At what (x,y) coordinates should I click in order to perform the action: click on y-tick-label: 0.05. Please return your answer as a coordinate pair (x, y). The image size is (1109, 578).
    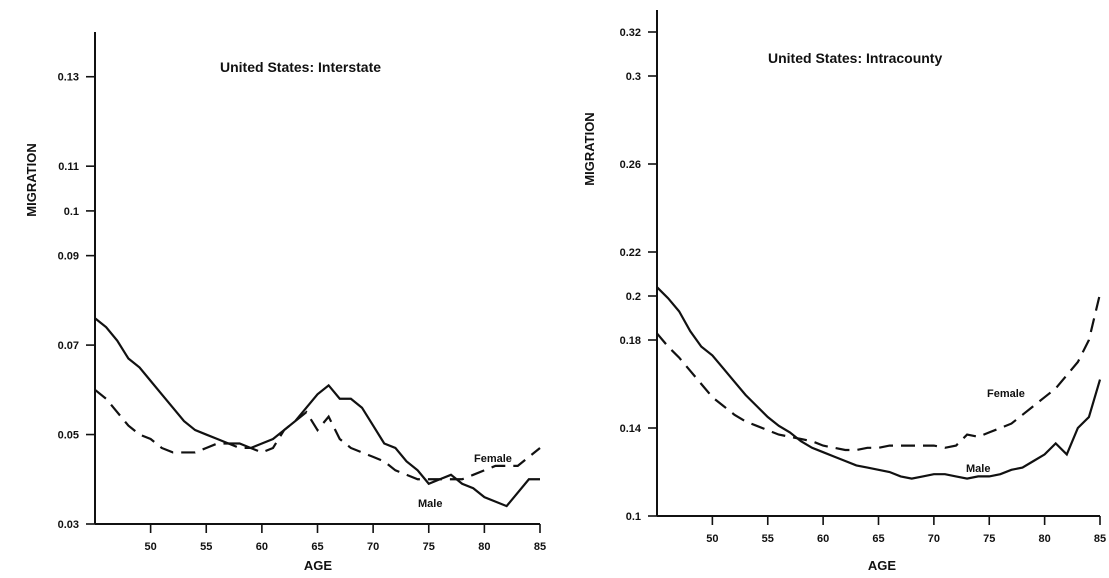
    Looking at the image, I should click on (68, 436).